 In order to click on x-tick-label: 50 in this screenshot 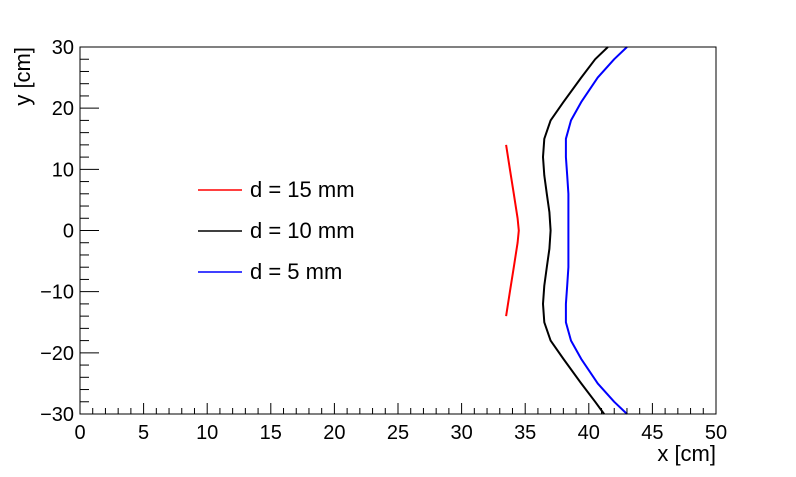, I will do `click(716, 433)`.